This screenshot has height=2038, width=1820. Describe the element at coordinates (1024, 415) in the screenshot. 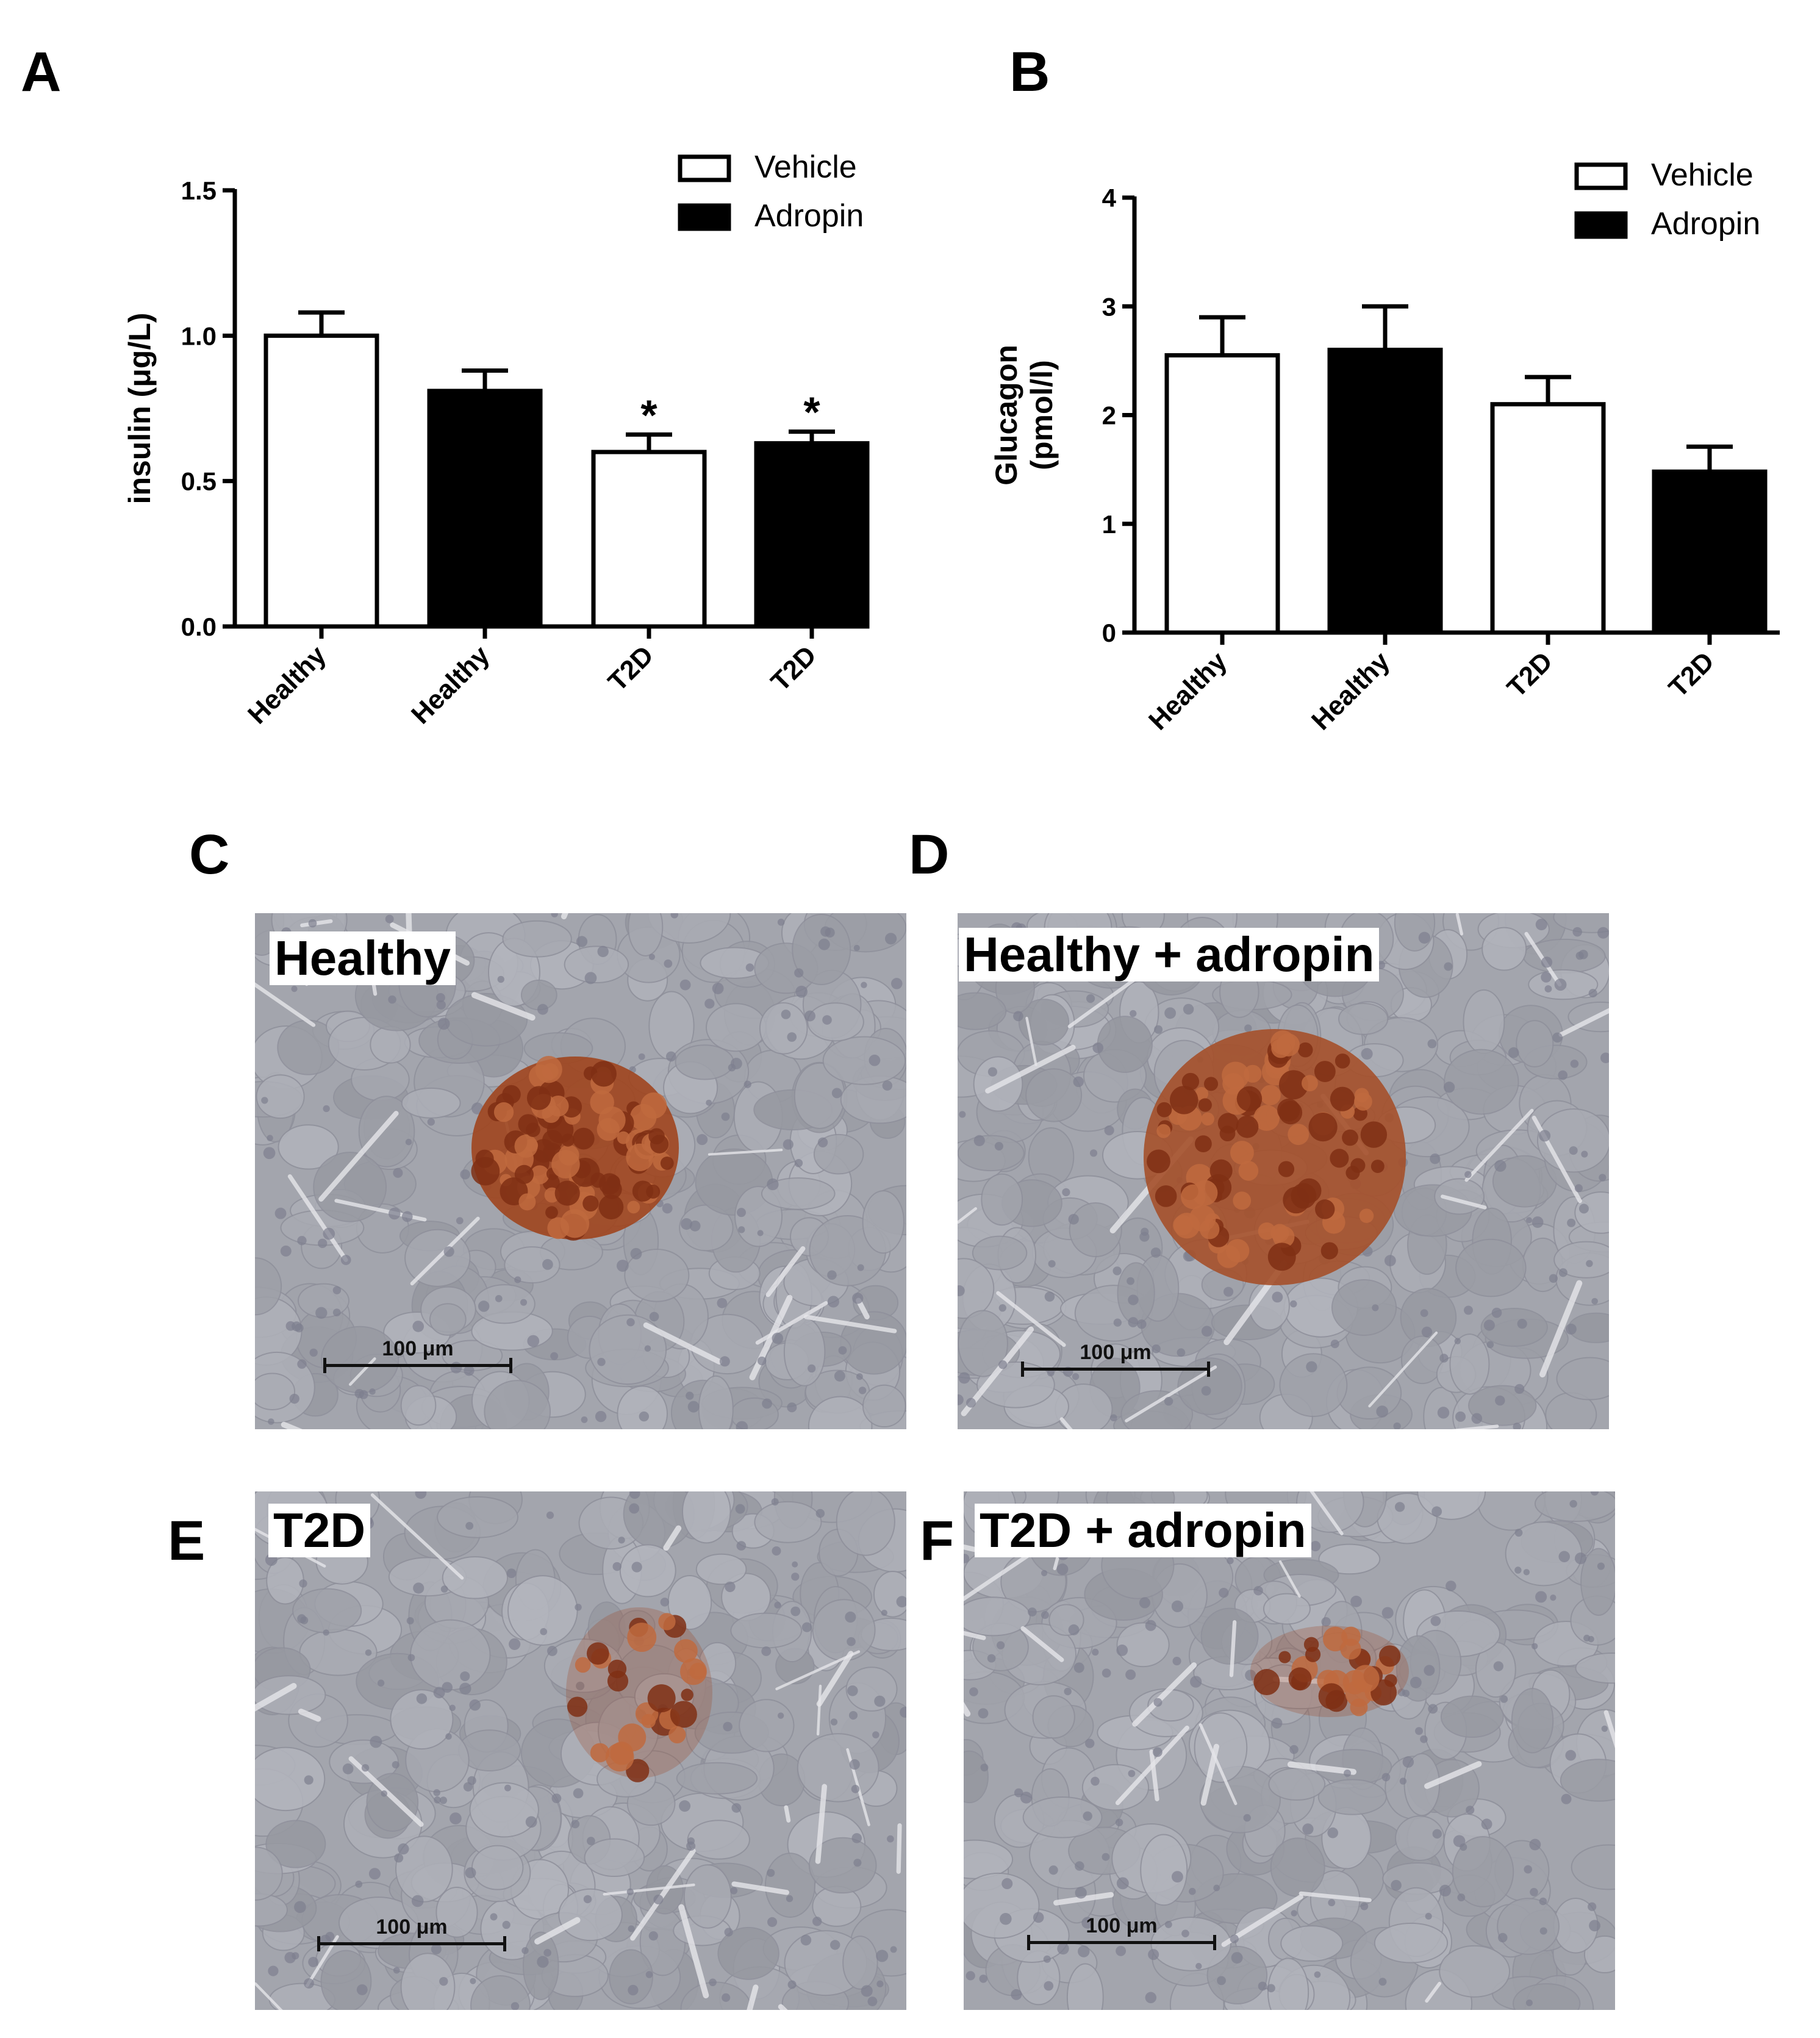

I see `y-axis-label: Glucagon(pmol/l)` at that location.